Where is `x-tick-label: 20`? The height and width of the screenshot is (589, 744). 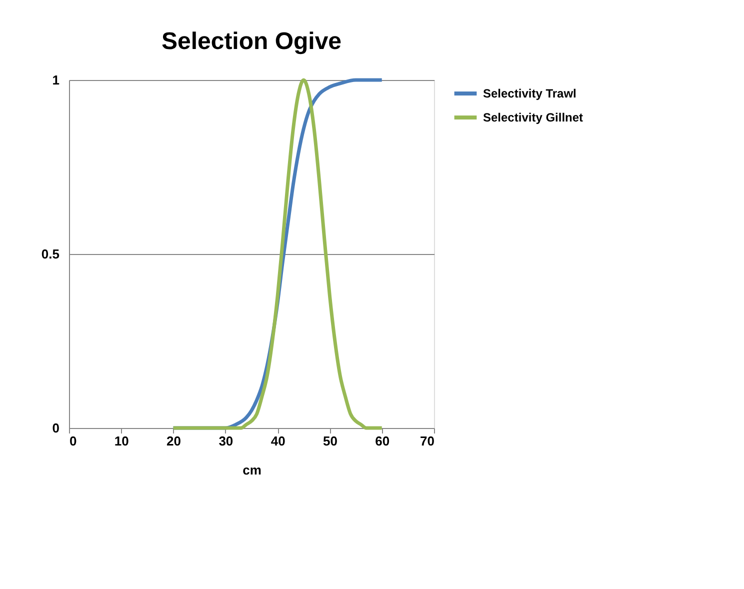
x-tick-label: 20 is located at coordinates (174, 441).